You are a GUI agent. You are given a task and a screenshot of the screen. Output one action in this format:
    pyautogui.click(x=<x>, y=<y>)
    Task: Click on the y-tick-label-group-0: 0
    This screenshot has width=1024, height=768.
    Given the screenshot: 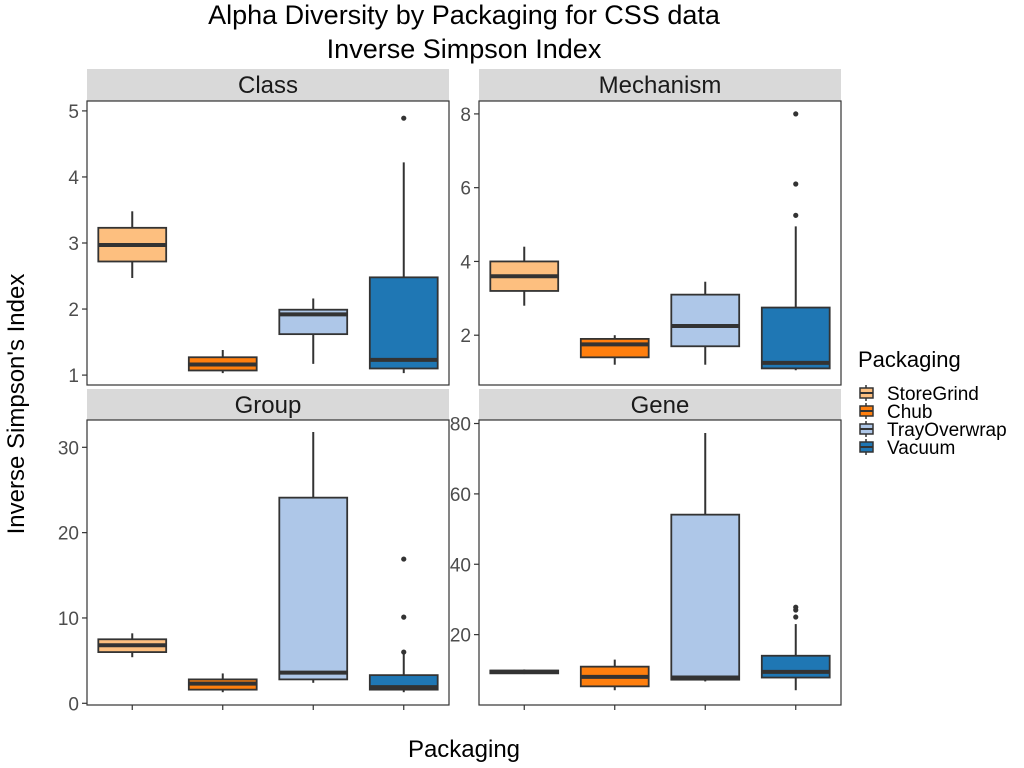 What is the action you would take?
    pyautogui.click(x=73, y=704)
    